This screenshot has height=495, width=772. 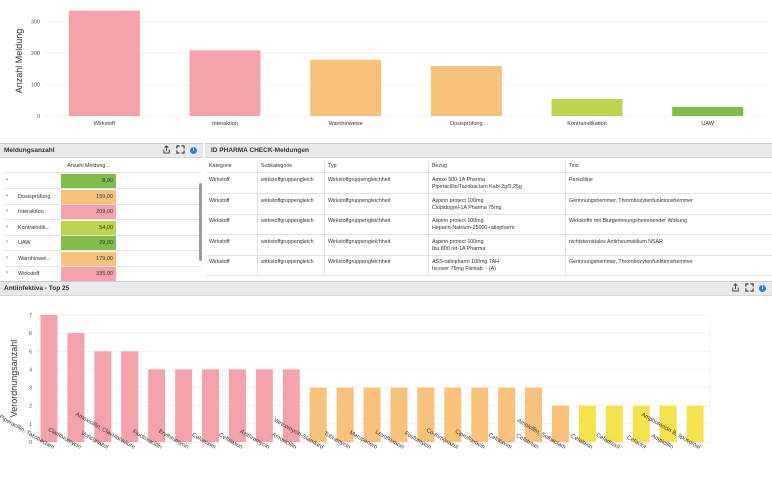 What do you see at coordinates (473, 228) in the screenshot?
I see `cell-bezug: Heparin-Natrium-25000-ratiopharm` at bounding box center [473, 228].